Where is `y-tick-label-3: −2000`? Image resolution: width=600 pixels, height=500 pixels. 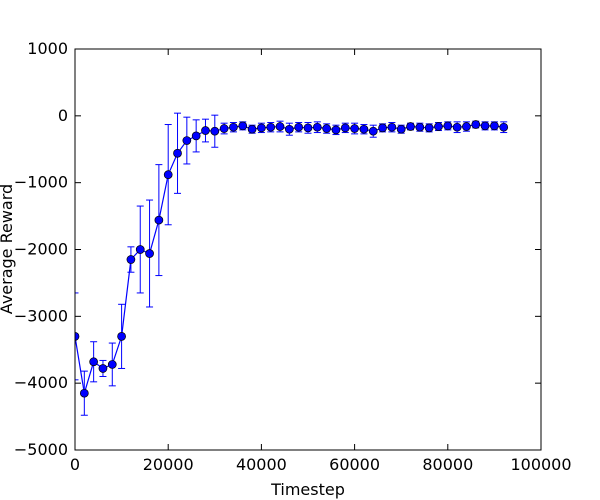
y-tick-label-3: −2000 is located at coordinates (41, 249).